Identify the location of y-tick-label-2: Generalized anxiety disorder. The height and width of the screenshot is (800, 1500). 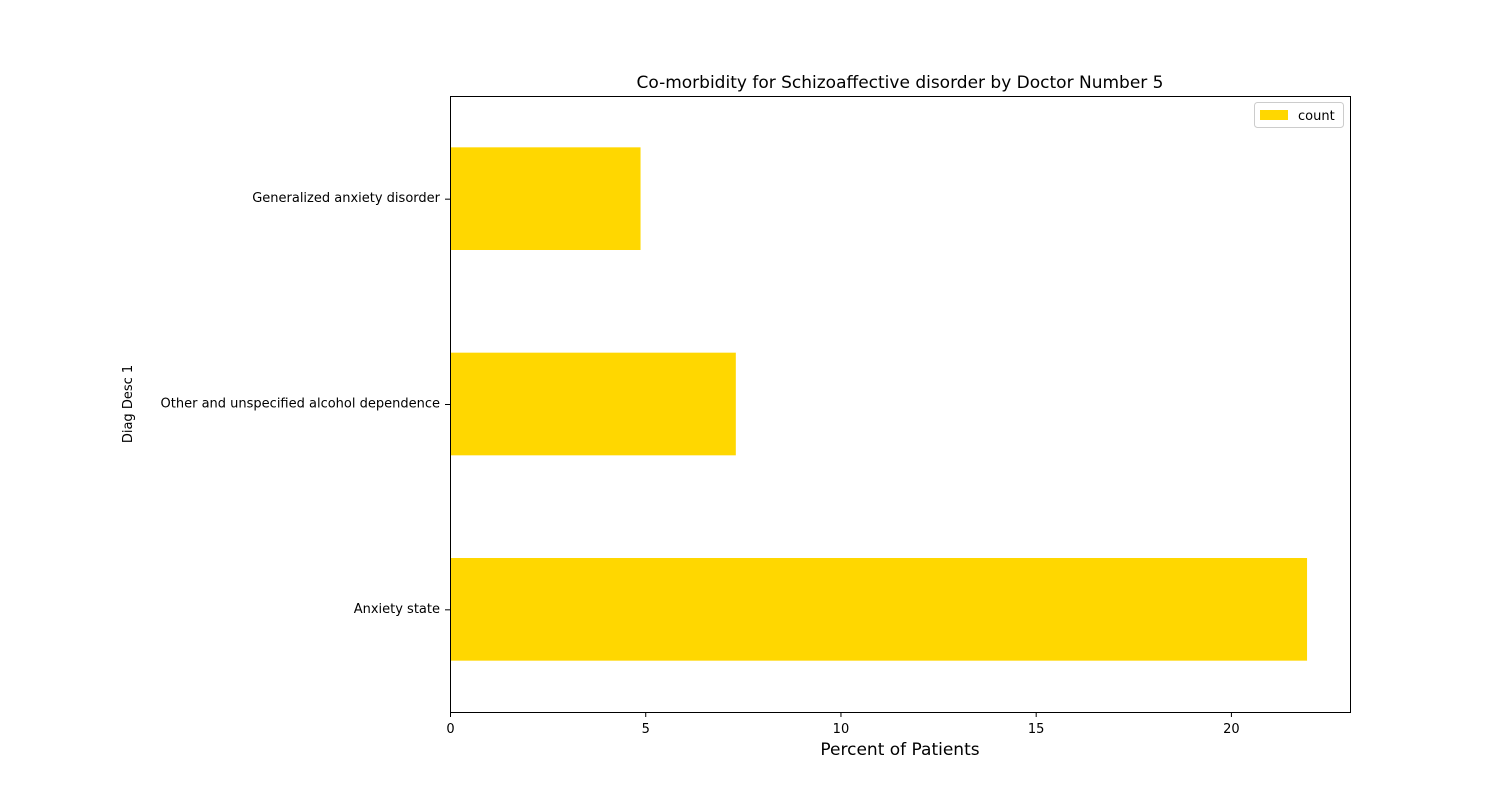
(346, 198).